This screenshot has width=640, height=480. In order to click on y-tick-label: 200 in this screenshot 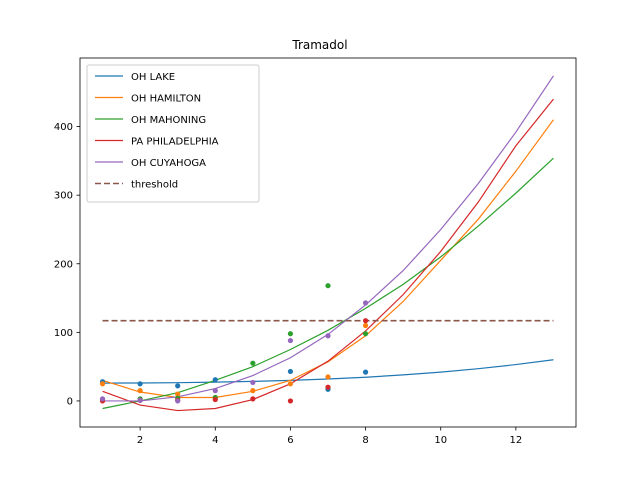, I will do `click(63, 264)`.